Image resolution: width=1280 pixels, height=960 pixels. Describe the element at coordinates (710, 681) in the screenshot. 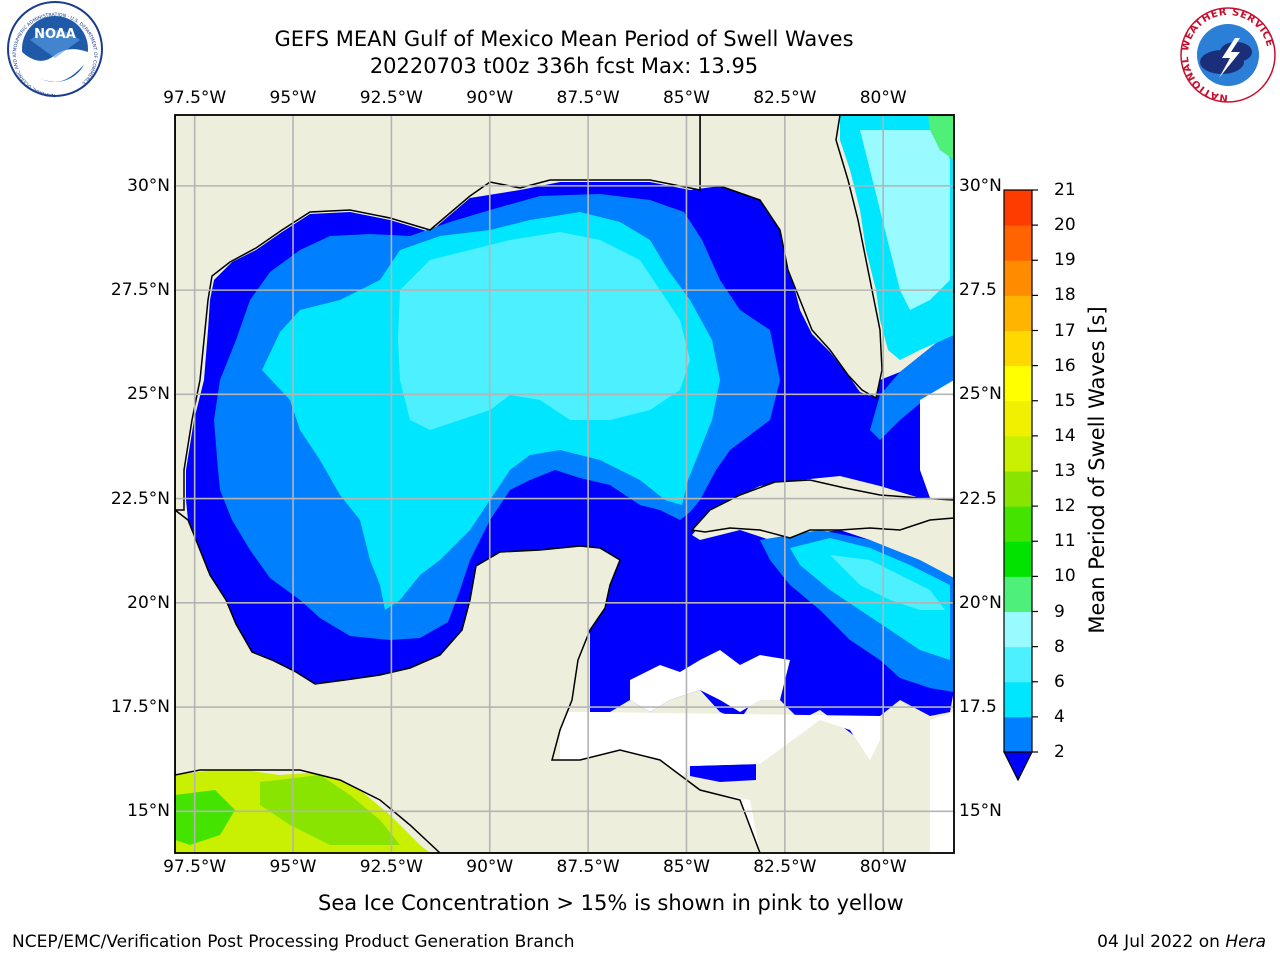

I see `no-data-yucatan-channel` at that location.